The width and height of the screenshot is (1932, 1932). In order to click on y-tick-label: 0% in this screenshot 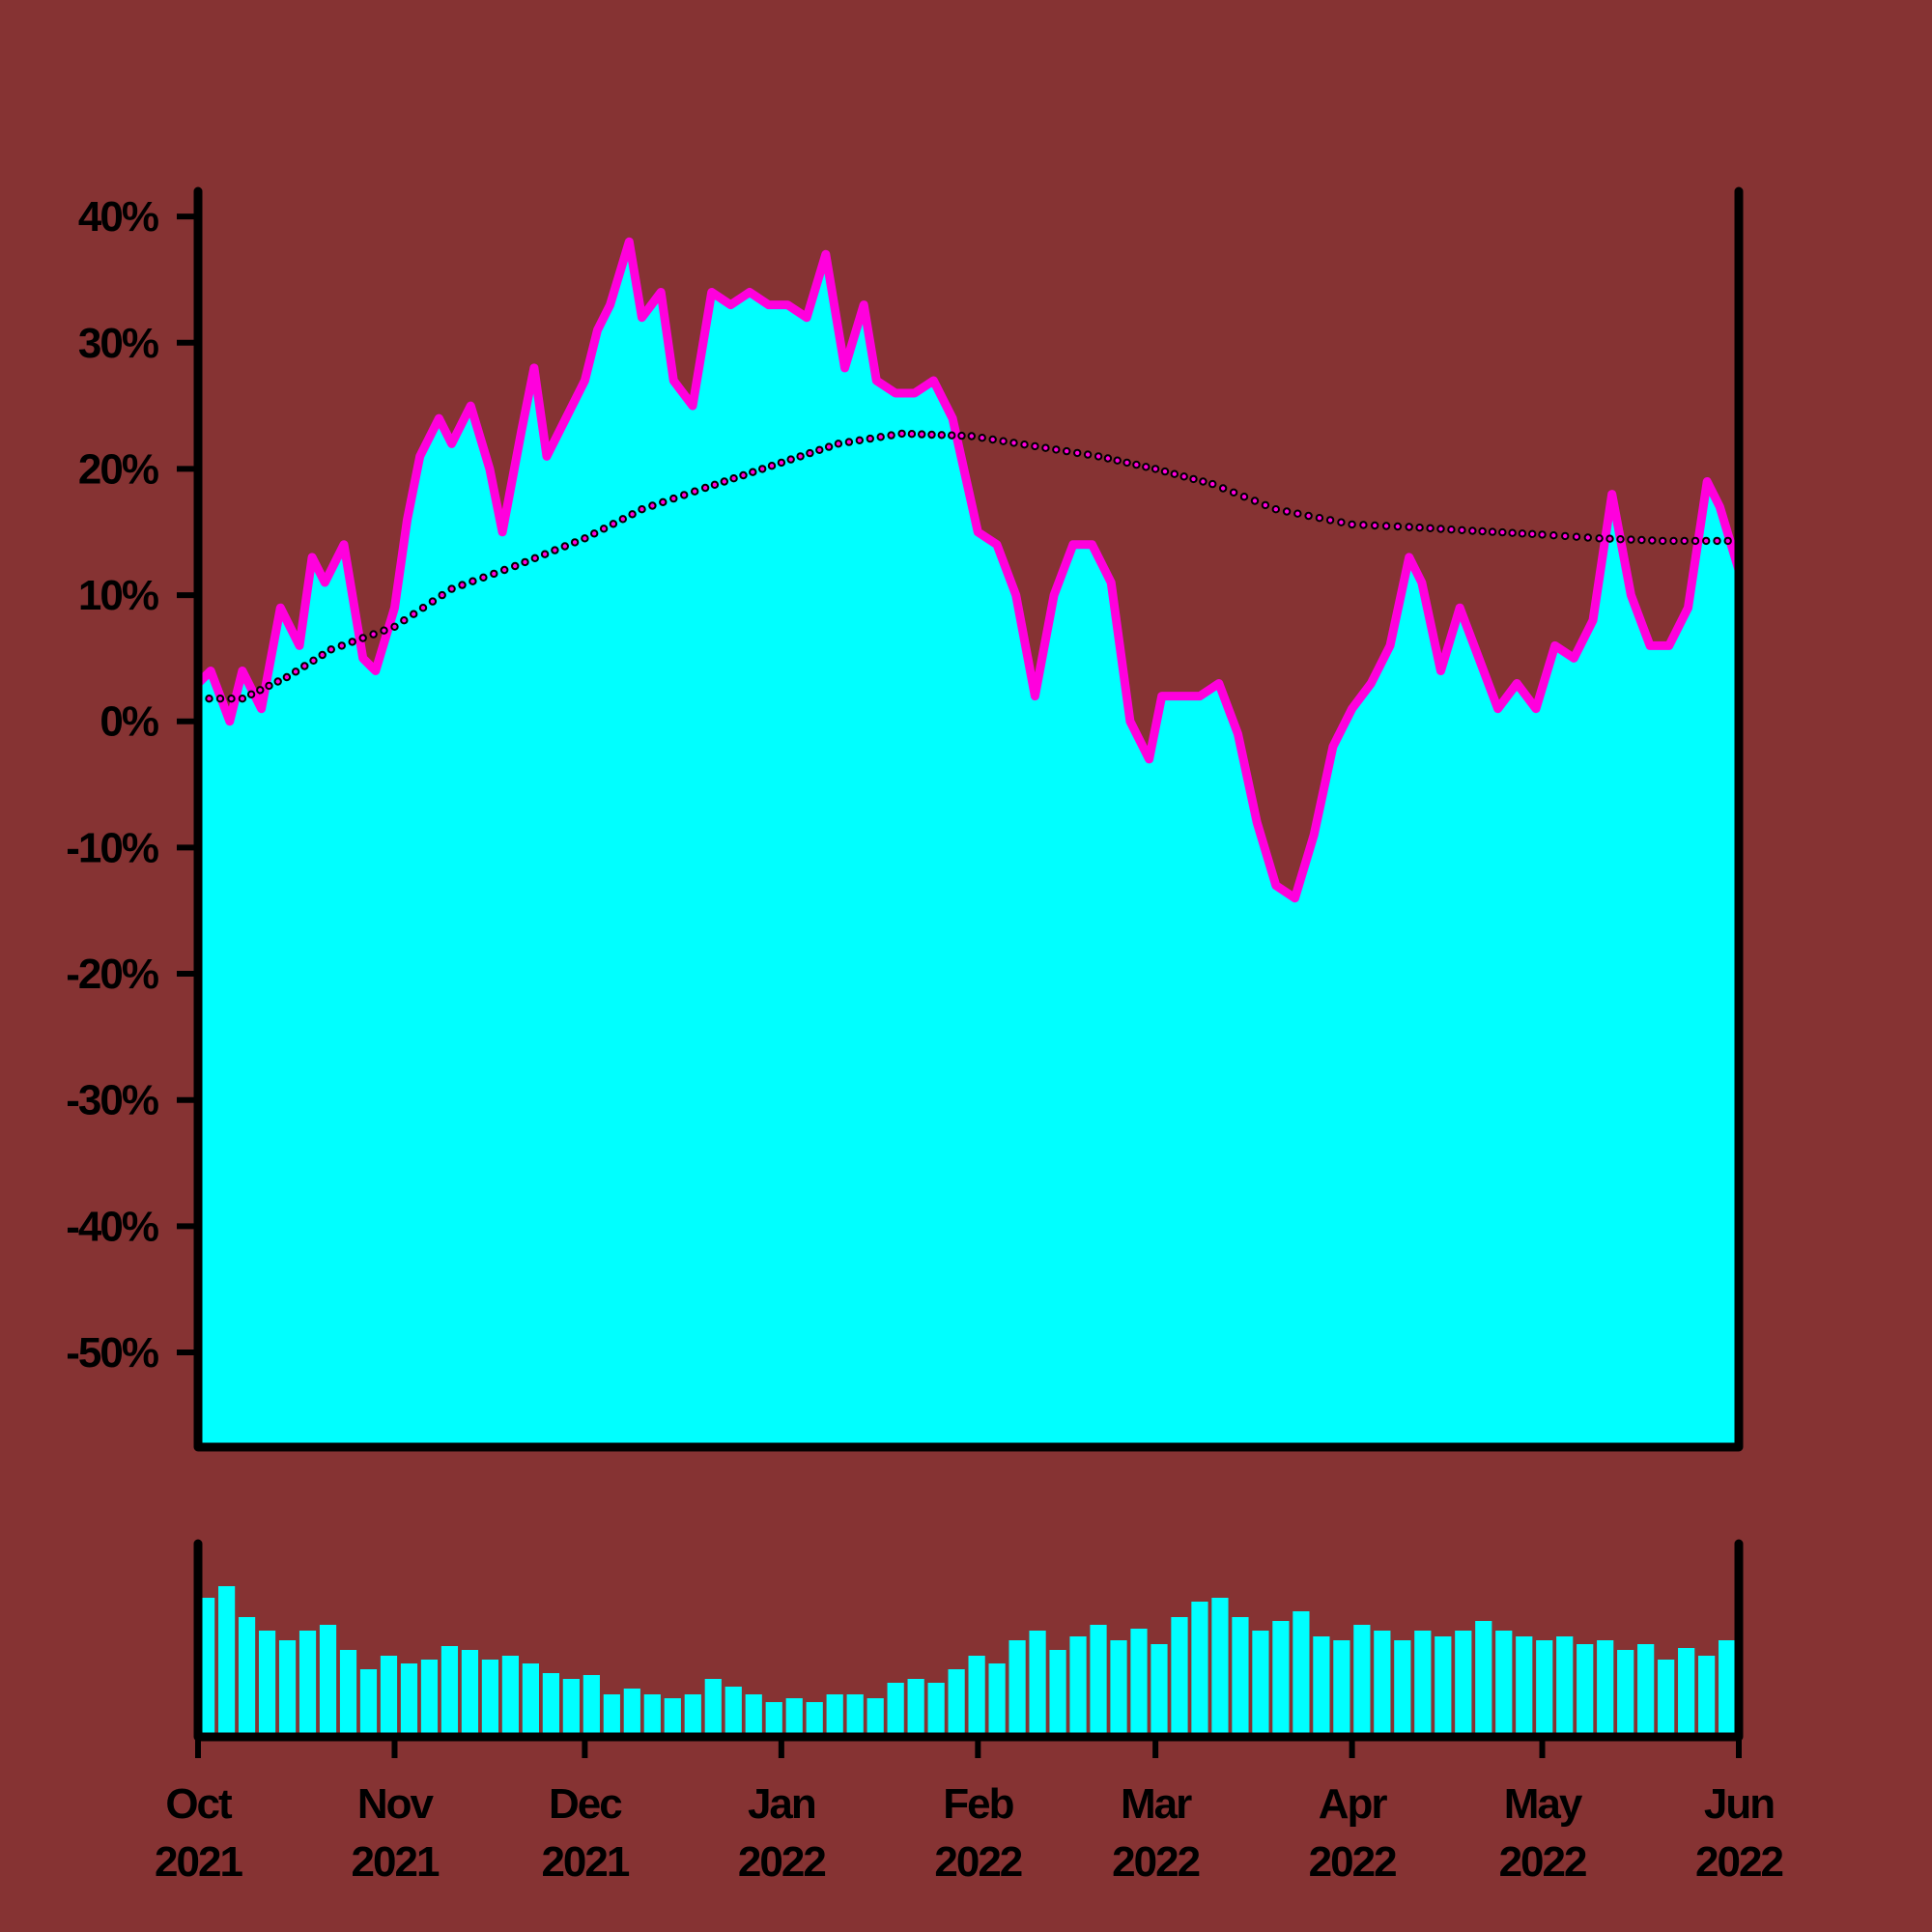, I will do `click(128, 722)`.